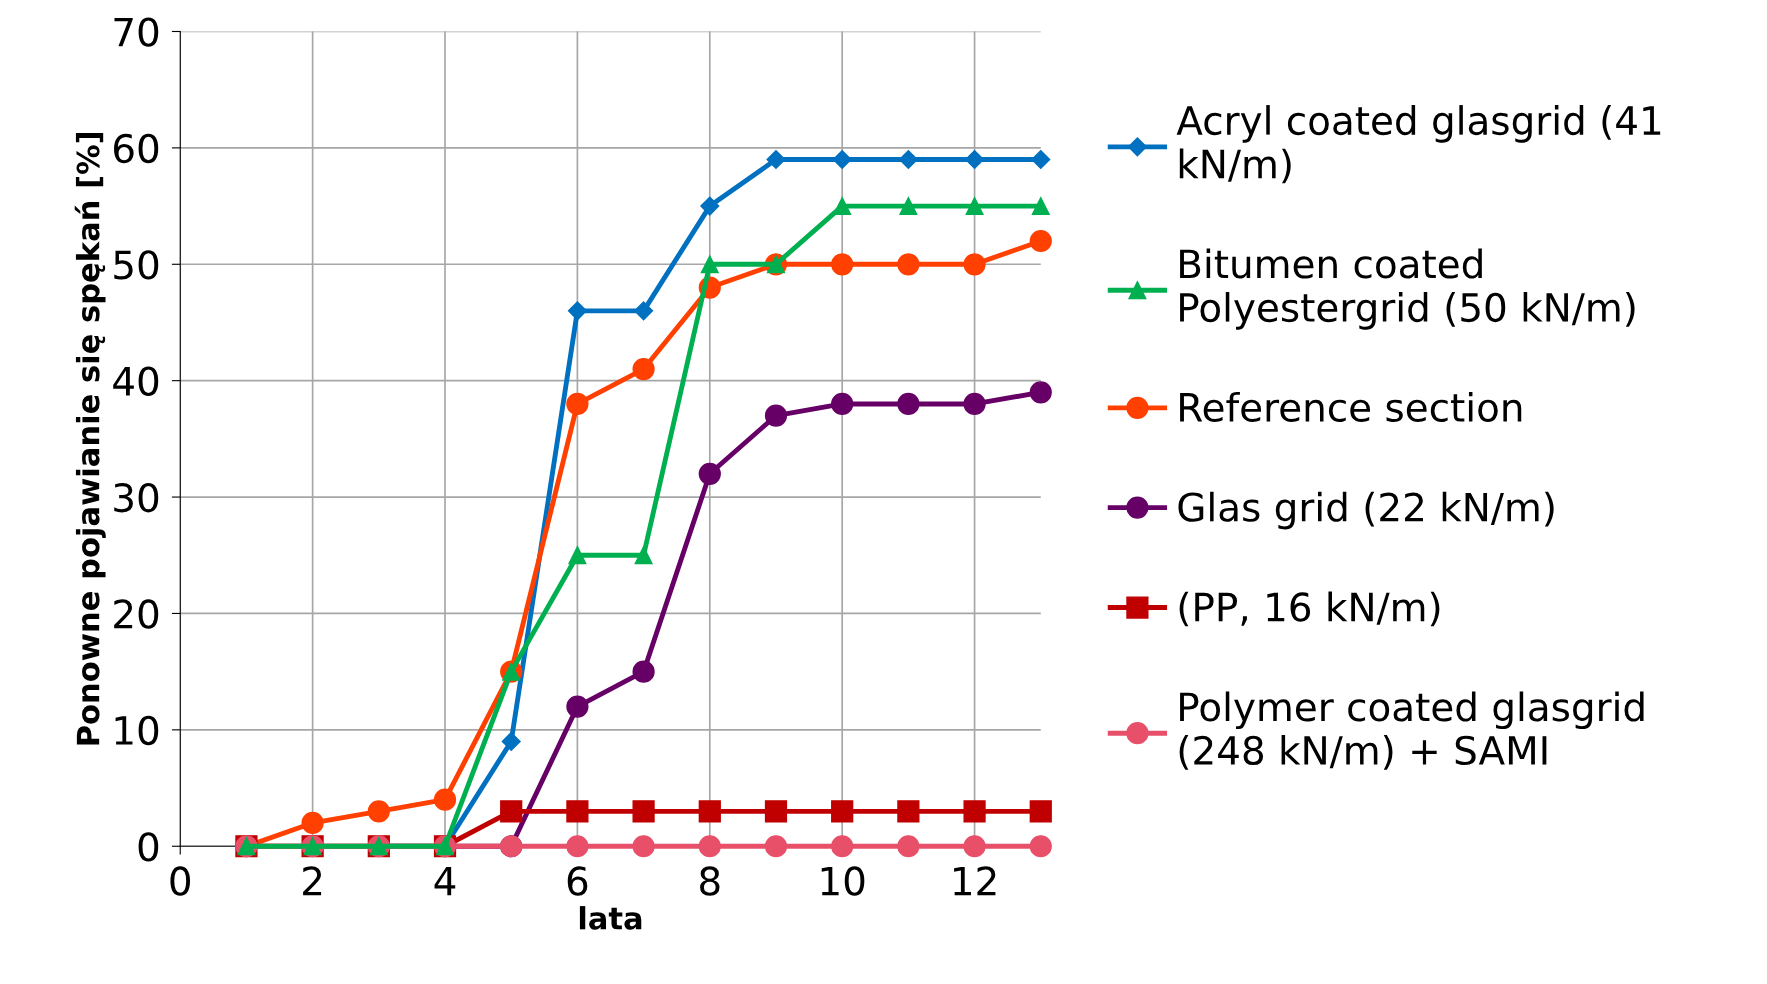 This screenshot has height=984, width=1767. Describe the element at coordinates (312, 881) in the screenshot. I see `x-tick-label: 2` at that location.